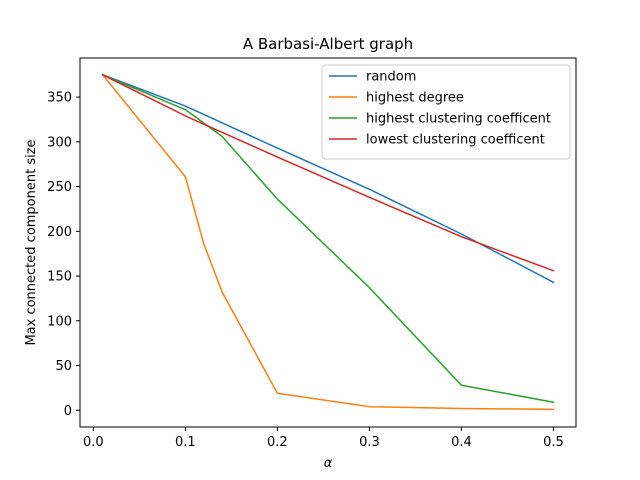  Describe the element at coordinates (59, 187) in the screenshot. I see `y-tick-label: 250` at that location.